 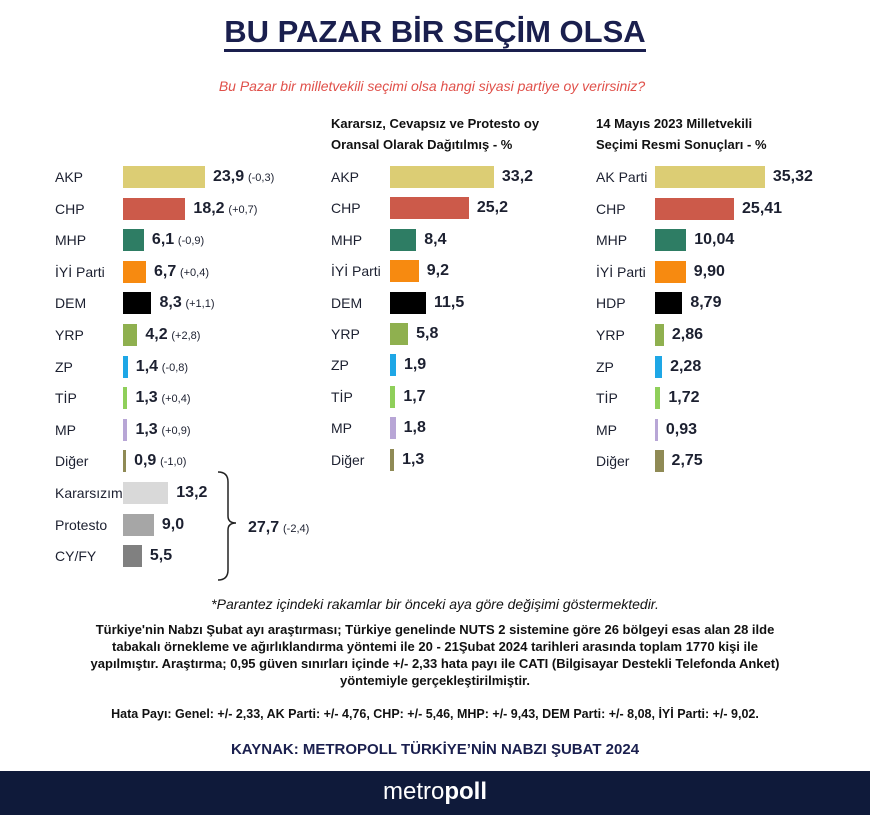 I want to click on brand-bar: metropoll, so click(x=435, y=793).